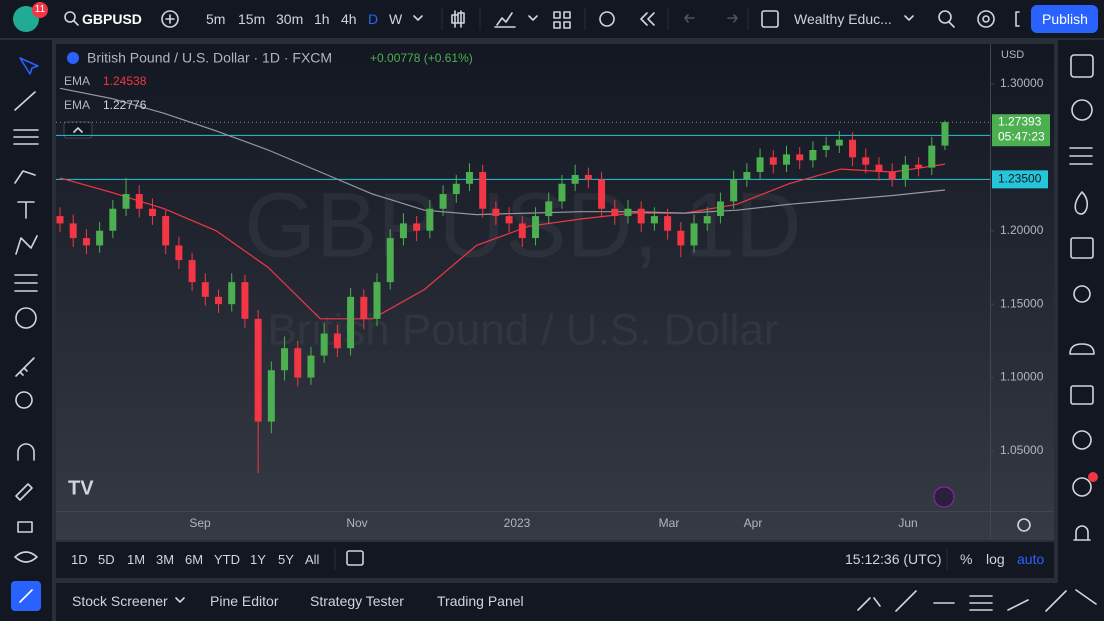  What do you see at coordinates (290, 19) in the screenshot?
I see `interval-button: 30m` at bounding box center [290, 19].